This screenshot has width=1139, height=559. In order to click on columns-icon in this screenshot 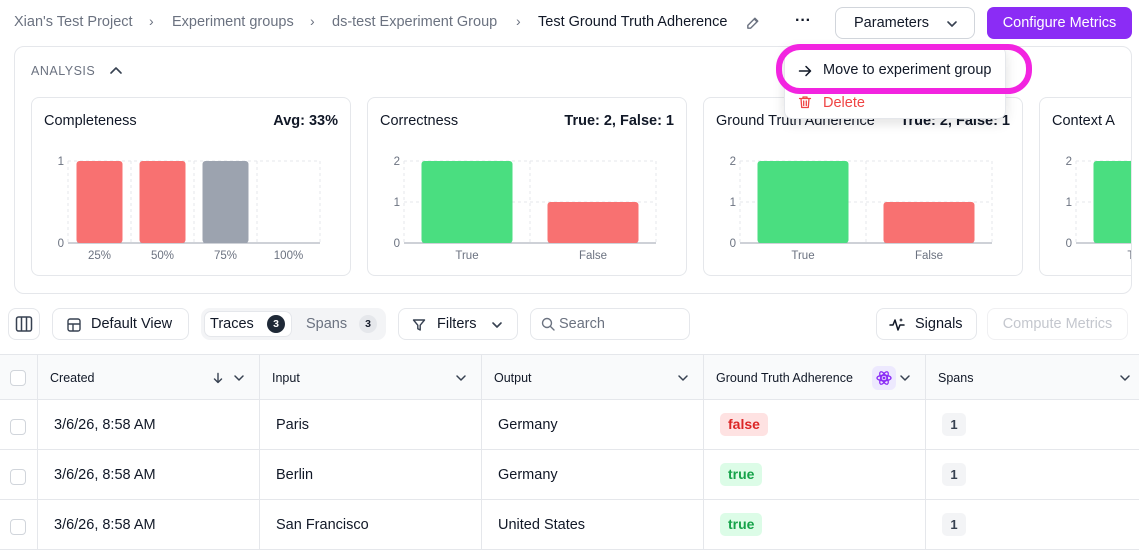, I will do `click(24, 324)`.